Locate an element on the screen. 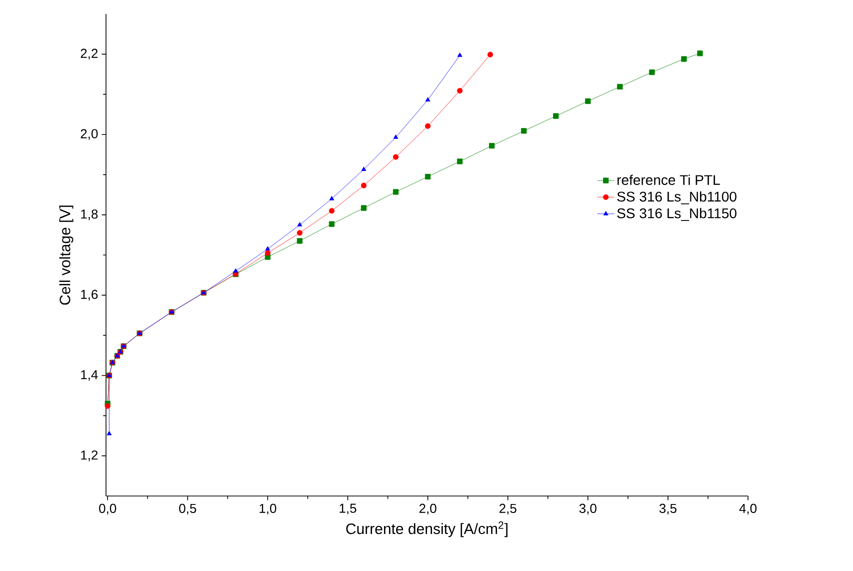 This screenshot has width=853, height=571. x-tick-label: 0,0 is located at coordinates (107, 509).